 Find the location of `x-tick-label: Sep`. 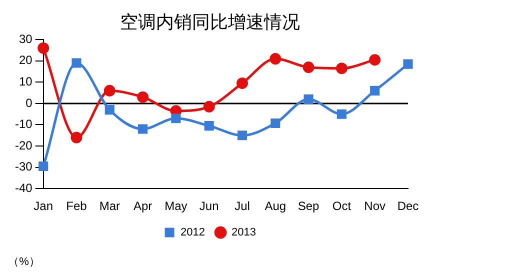

x-tick-label: Sep is located at coordinates (309, 206).